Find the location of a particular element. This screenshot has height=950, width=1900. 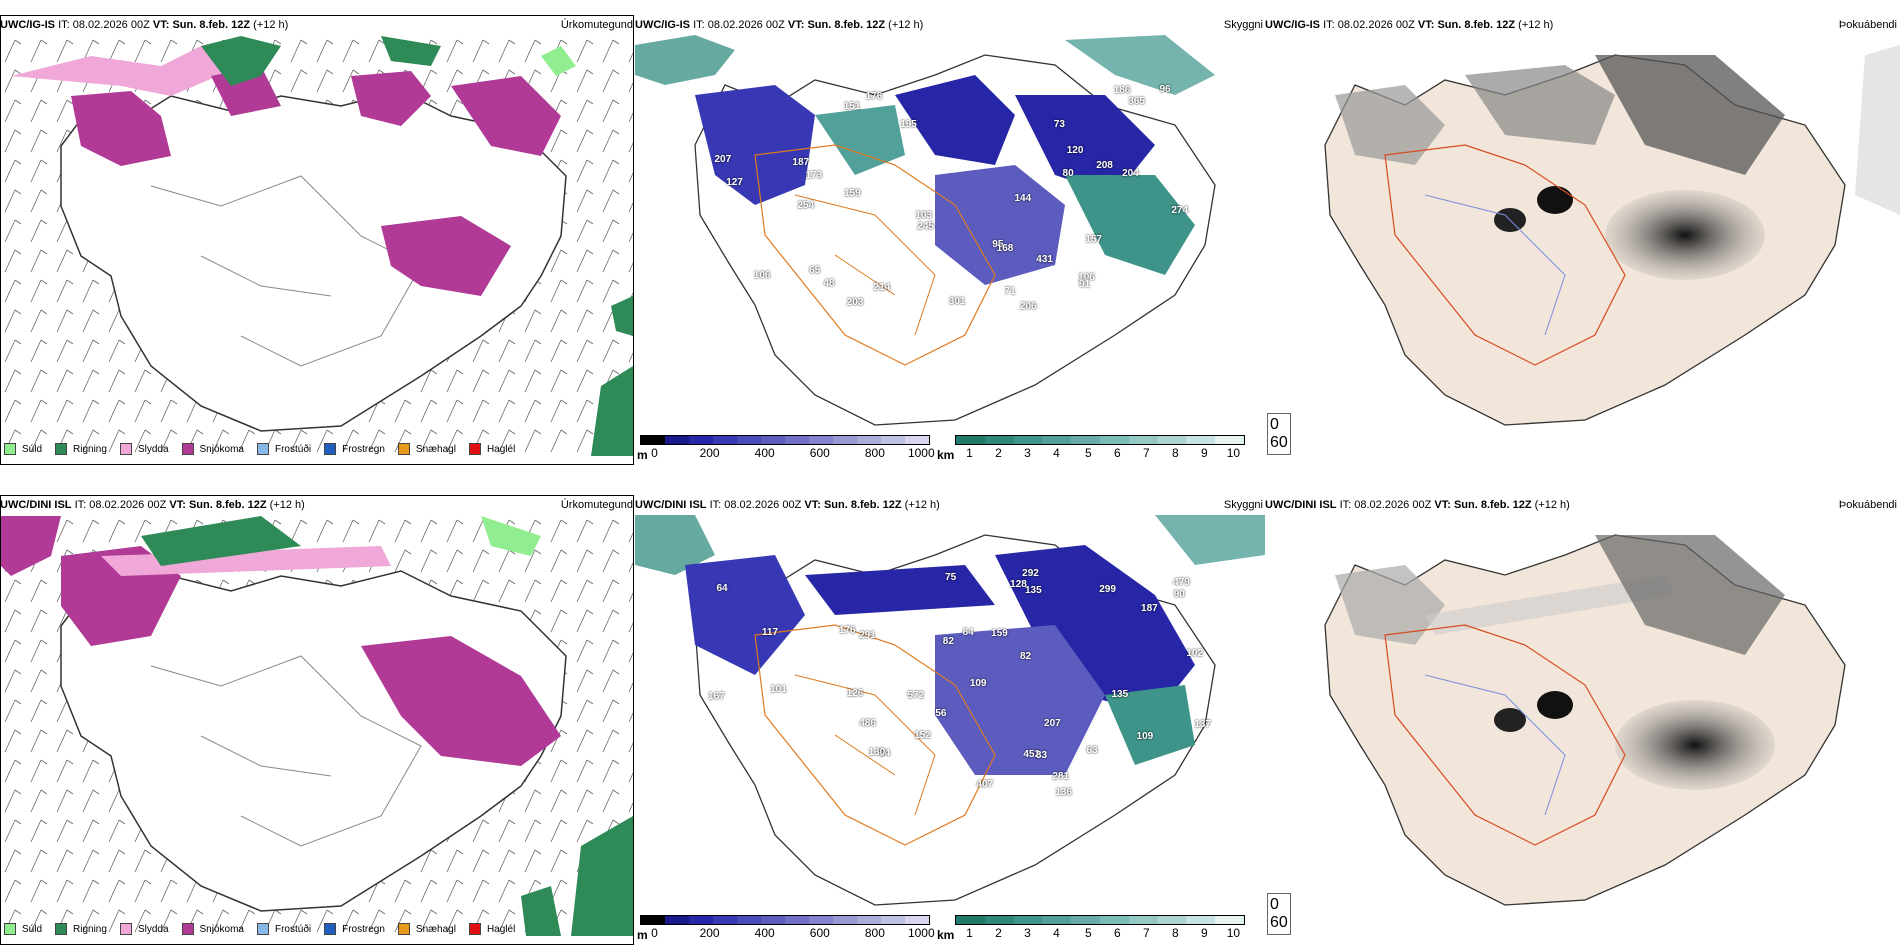

cloud-height-label: 128 is located at coordinates (1018, 584).